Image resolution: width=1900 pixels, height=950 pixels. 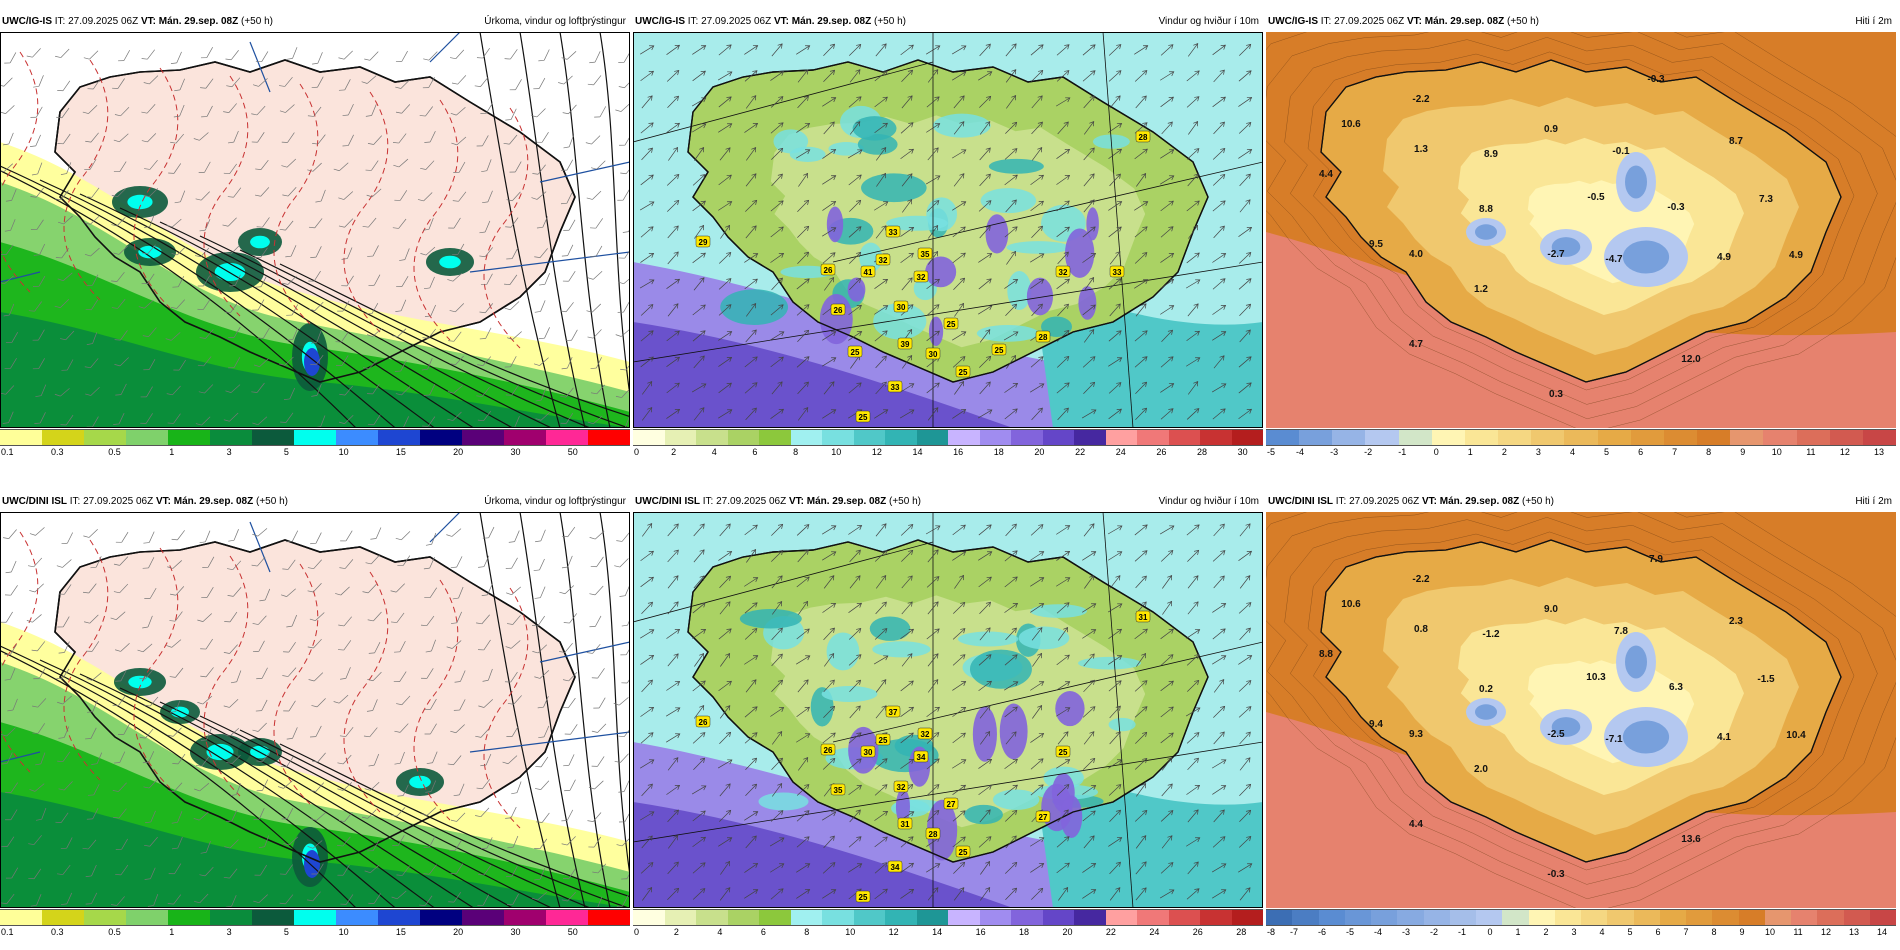 What do you see at coordinates (1736, 621) in the screenshot?
I see `temperature-label: 2.3` at bounding box center [1736, 621].